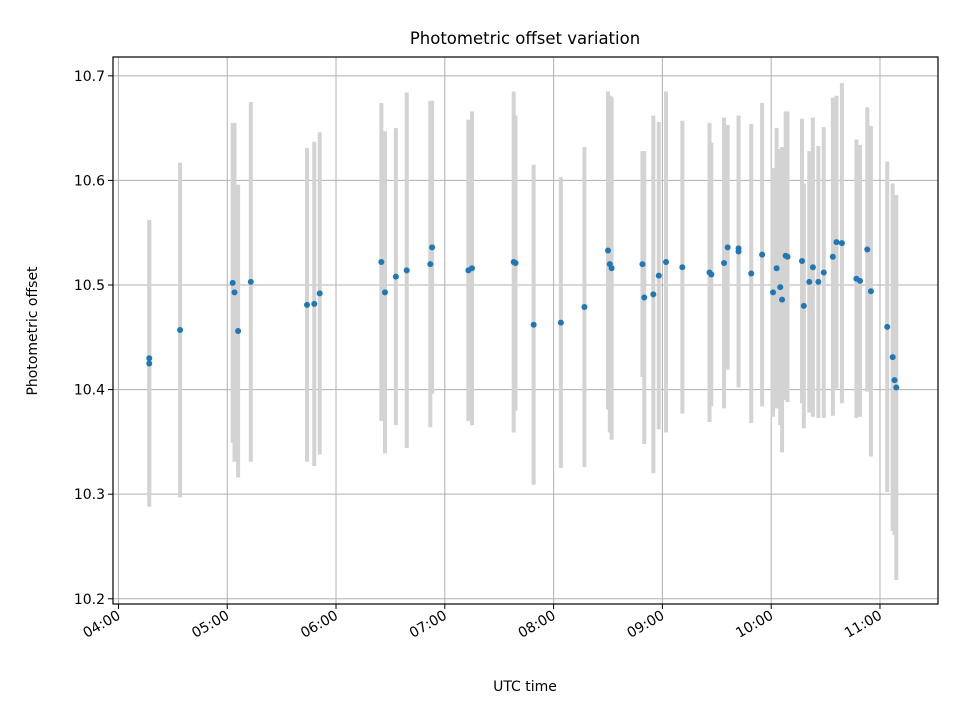 The height and width of the screenshot is (720, 960). I want to click on x-tick-label: 05:00, so click(210, 625).